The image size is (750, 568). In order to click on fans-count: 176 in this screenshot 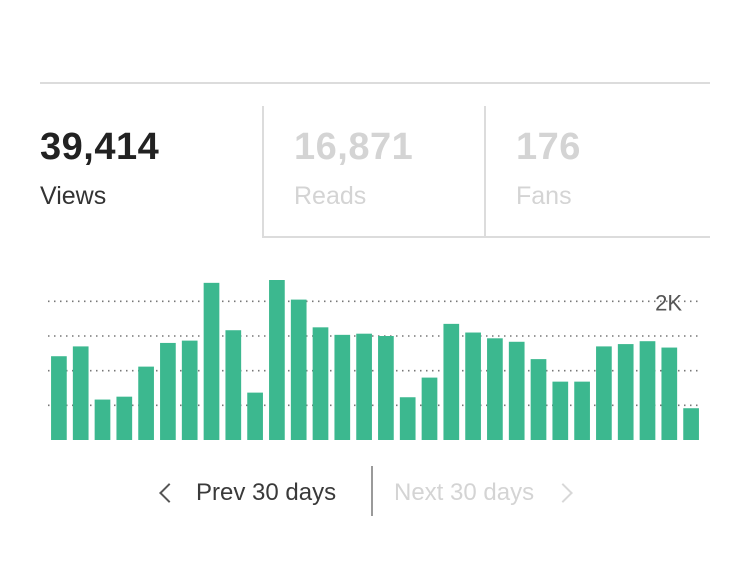, I will do `click(548, 147)`.